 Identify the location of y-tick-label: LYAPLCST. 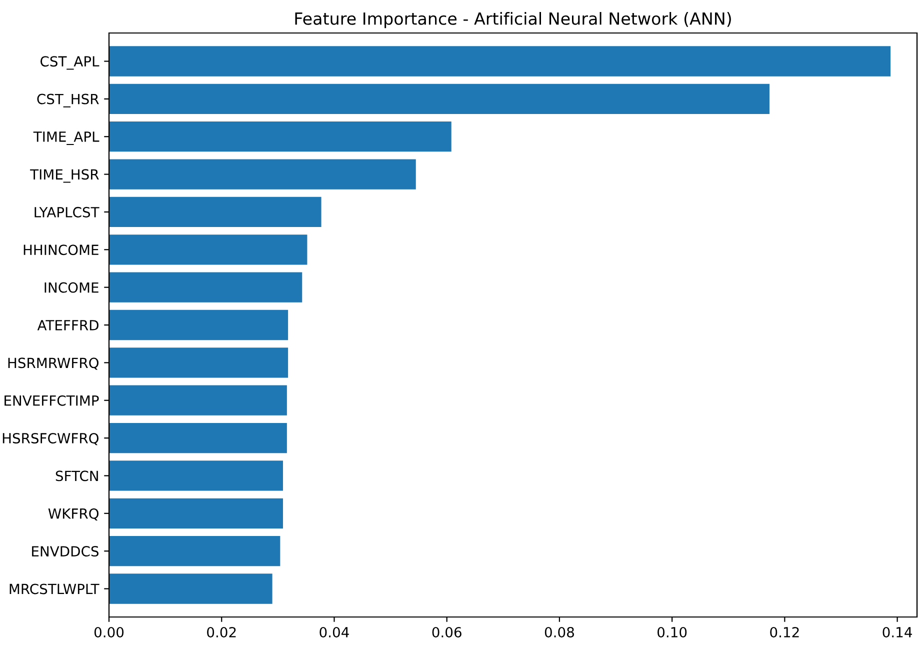
(67, 212).